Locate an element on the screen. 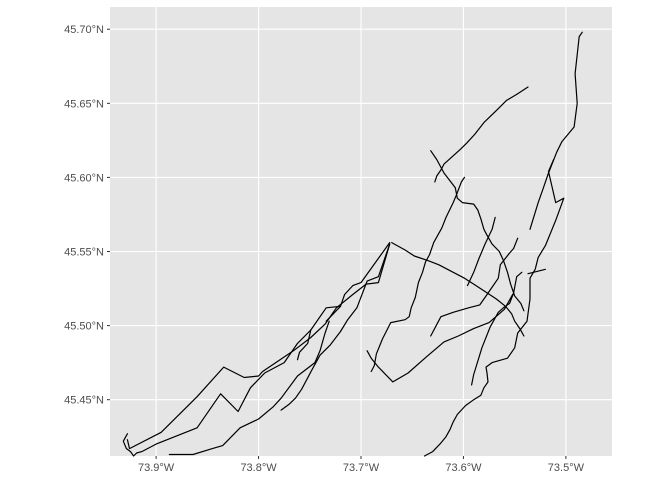  x-tick-label: 73.6°W is located at coordinates (463, 468).